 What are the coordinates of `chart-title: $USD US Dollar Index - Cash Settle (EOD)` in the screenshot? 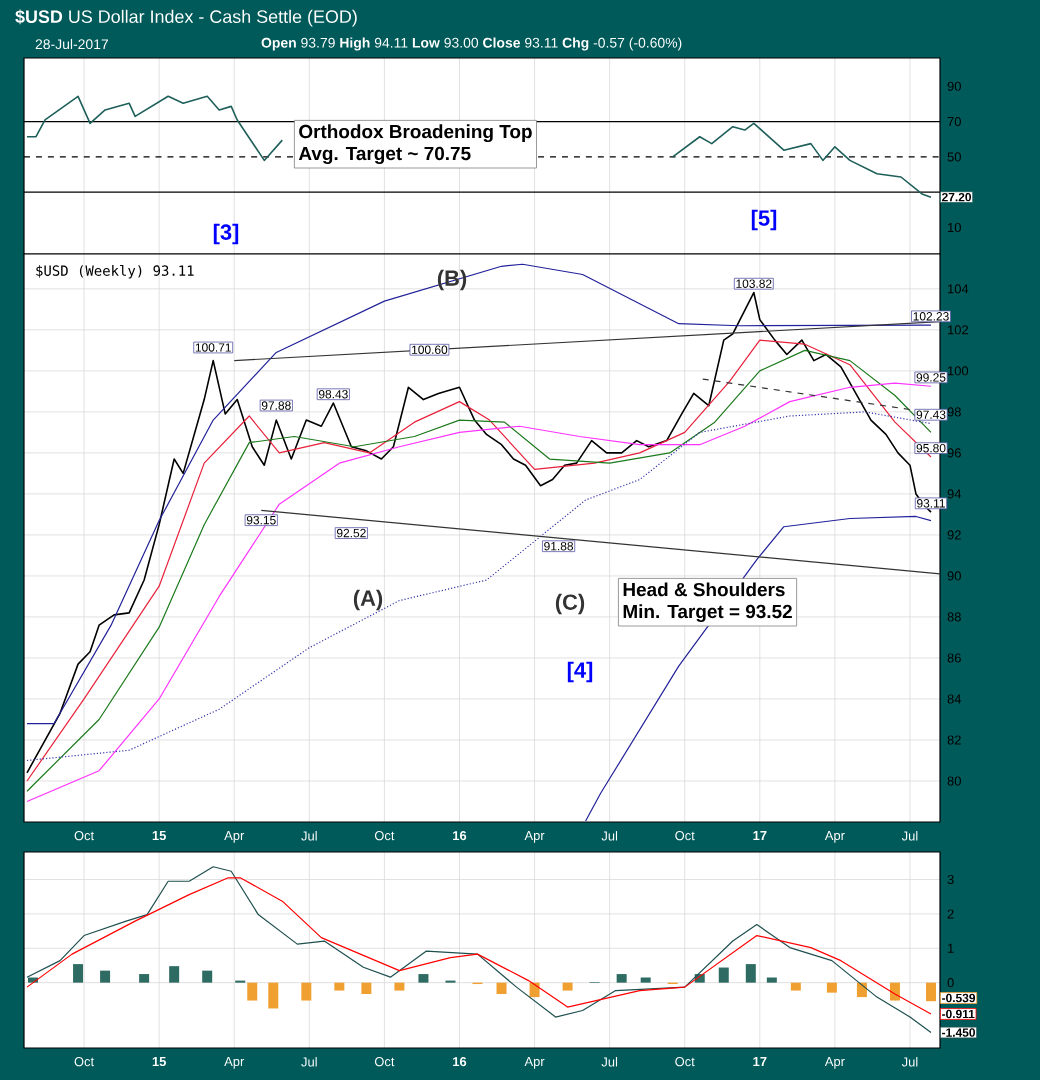 It's located at (186, 18).